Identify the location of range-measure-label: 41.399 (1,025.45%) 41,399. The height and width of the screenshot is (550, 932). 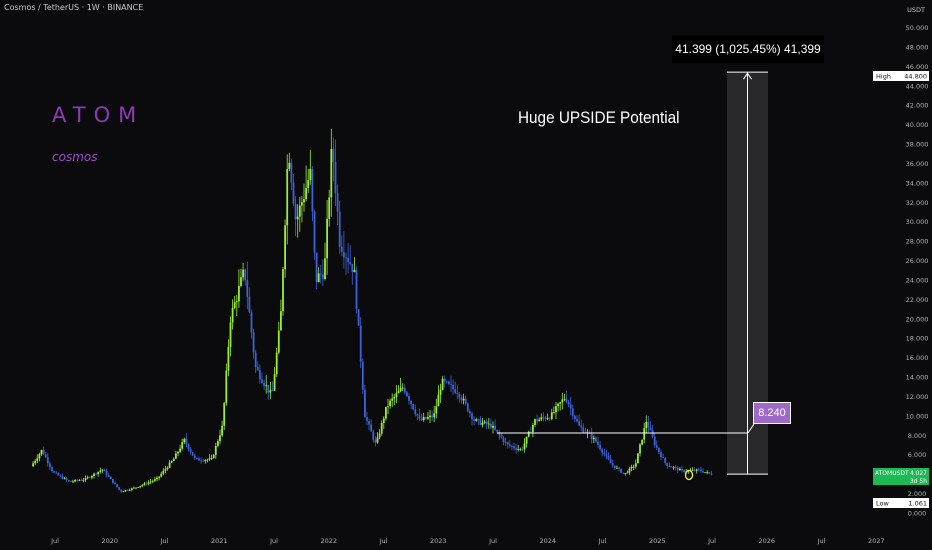
(748, 49).